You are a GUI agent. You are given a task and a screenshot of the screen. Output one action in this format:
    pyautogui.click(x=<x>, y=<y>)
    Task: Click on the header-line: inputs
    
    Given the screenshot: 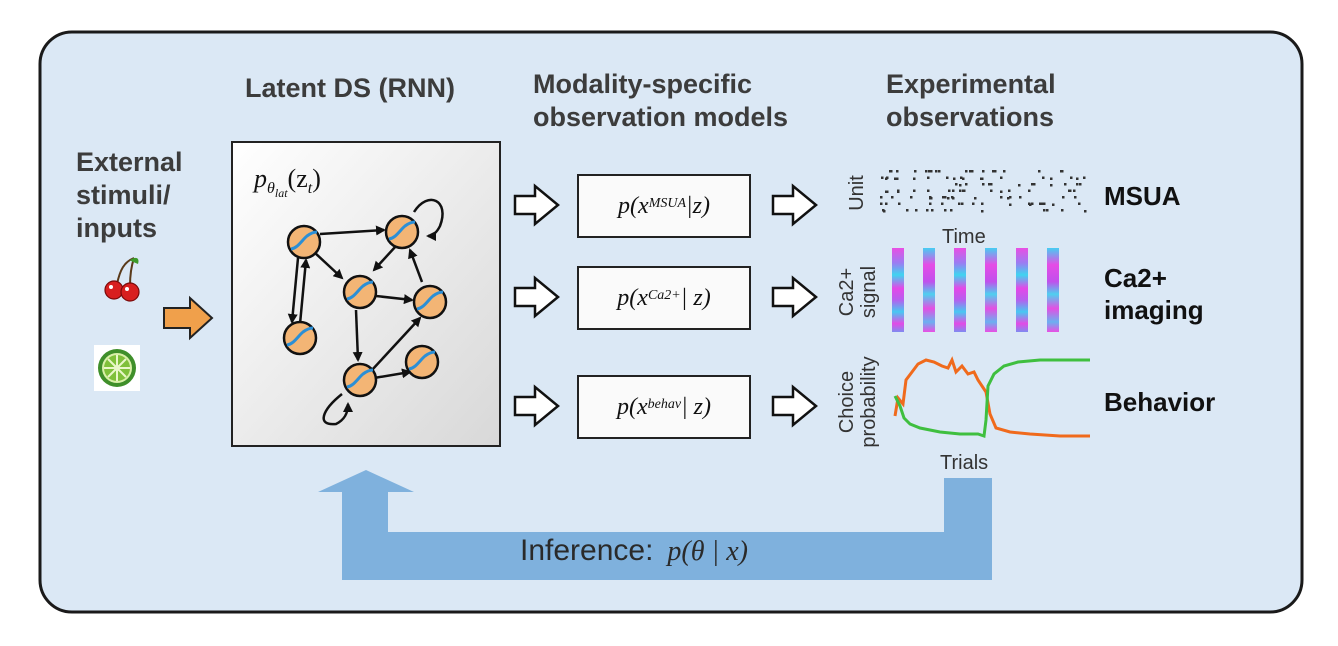 What is the action you would take?
    pyautogui.click(x=129, y=228)
    